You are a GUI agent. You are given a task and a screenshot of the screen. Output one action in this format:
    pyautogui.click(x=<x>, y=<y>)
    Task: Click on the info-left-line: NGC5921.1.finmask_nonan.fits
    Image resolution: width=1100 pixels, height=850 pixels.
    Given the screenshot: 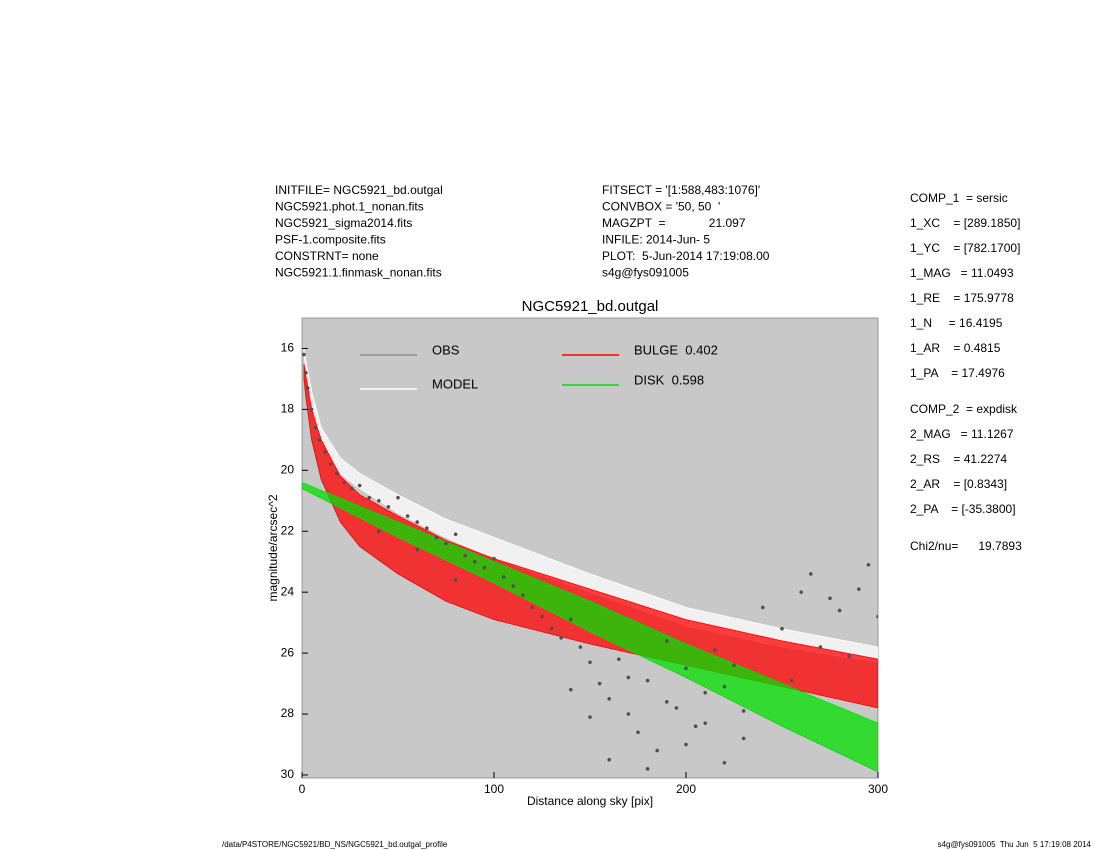 What is the action you would take?
    pyautogui.click(x=358, y=273)
    